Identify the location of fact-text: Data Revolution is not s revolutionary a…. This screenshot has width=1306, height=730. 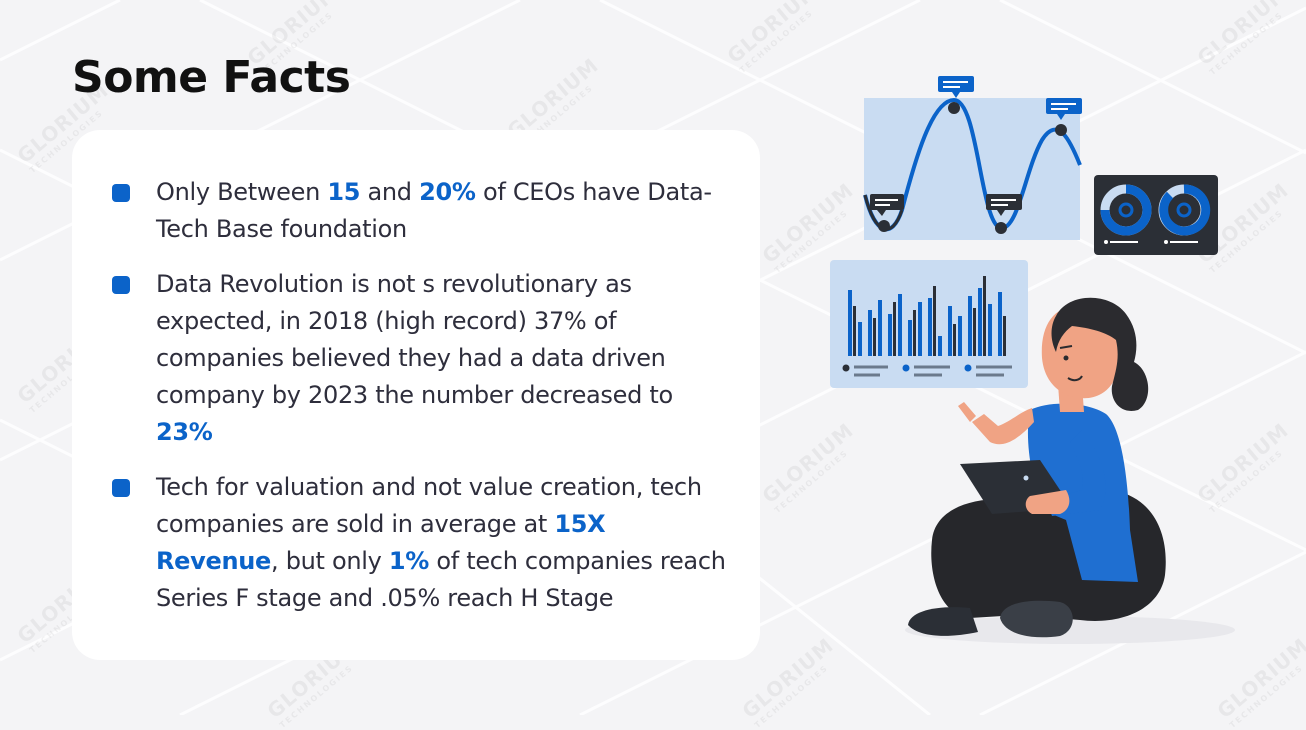
(414, 358).